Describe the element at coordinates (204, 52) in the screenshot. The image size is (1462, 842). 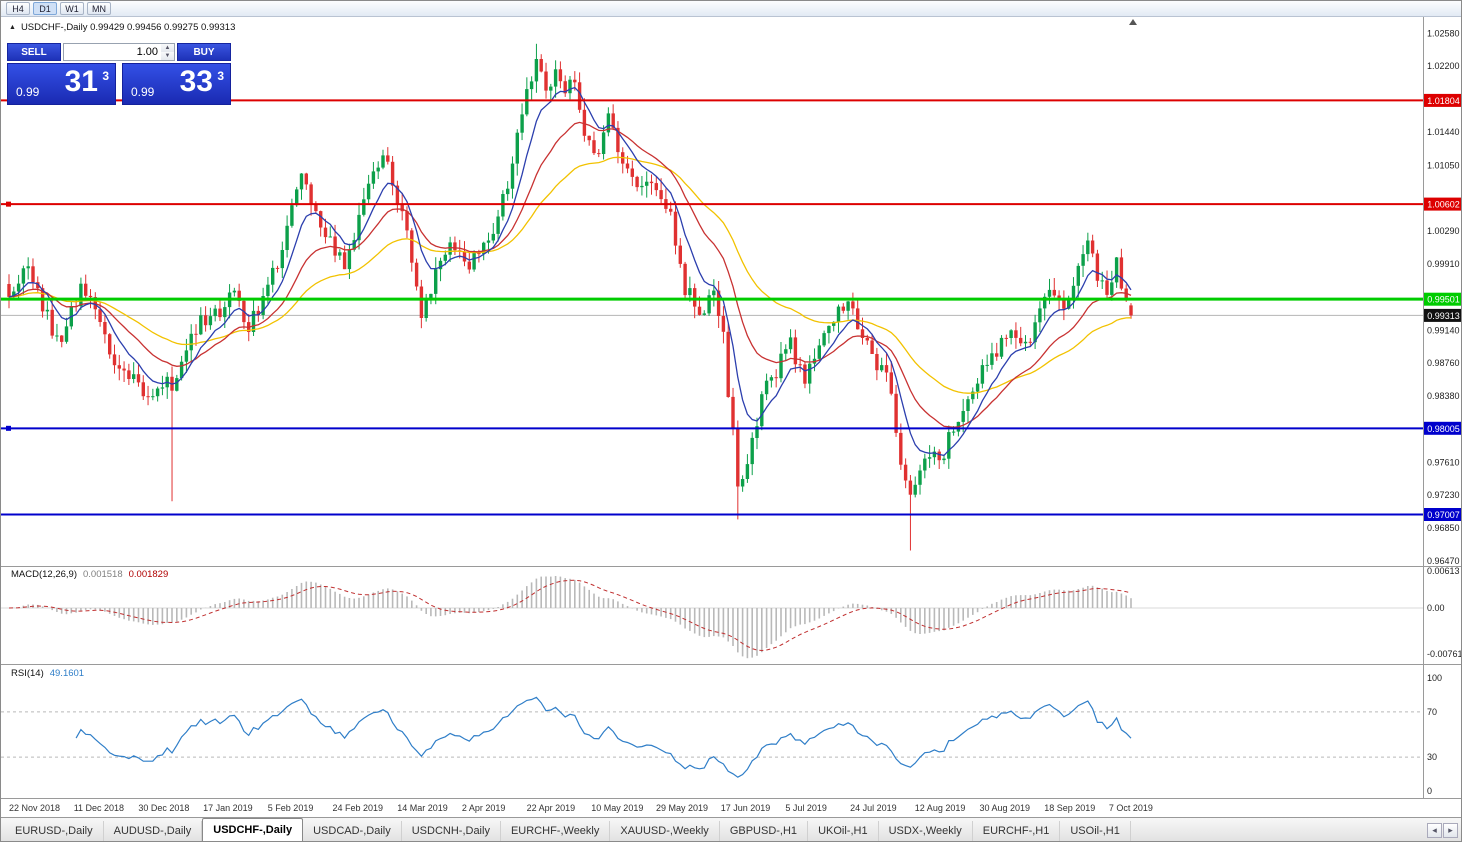
I see `buy-button: BUY` at that location.